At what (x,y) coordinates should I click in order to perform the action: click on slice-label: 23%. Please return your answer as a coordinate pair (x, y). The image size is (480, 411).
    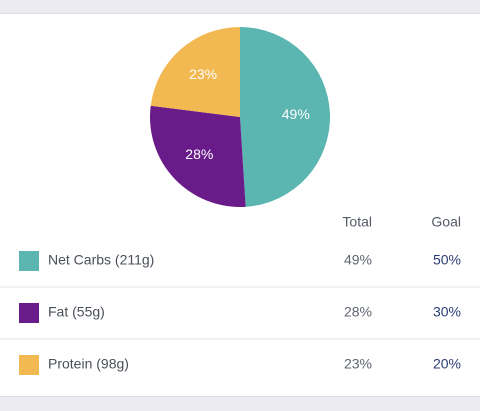
    Looking at the image, I should click on (203, 74).